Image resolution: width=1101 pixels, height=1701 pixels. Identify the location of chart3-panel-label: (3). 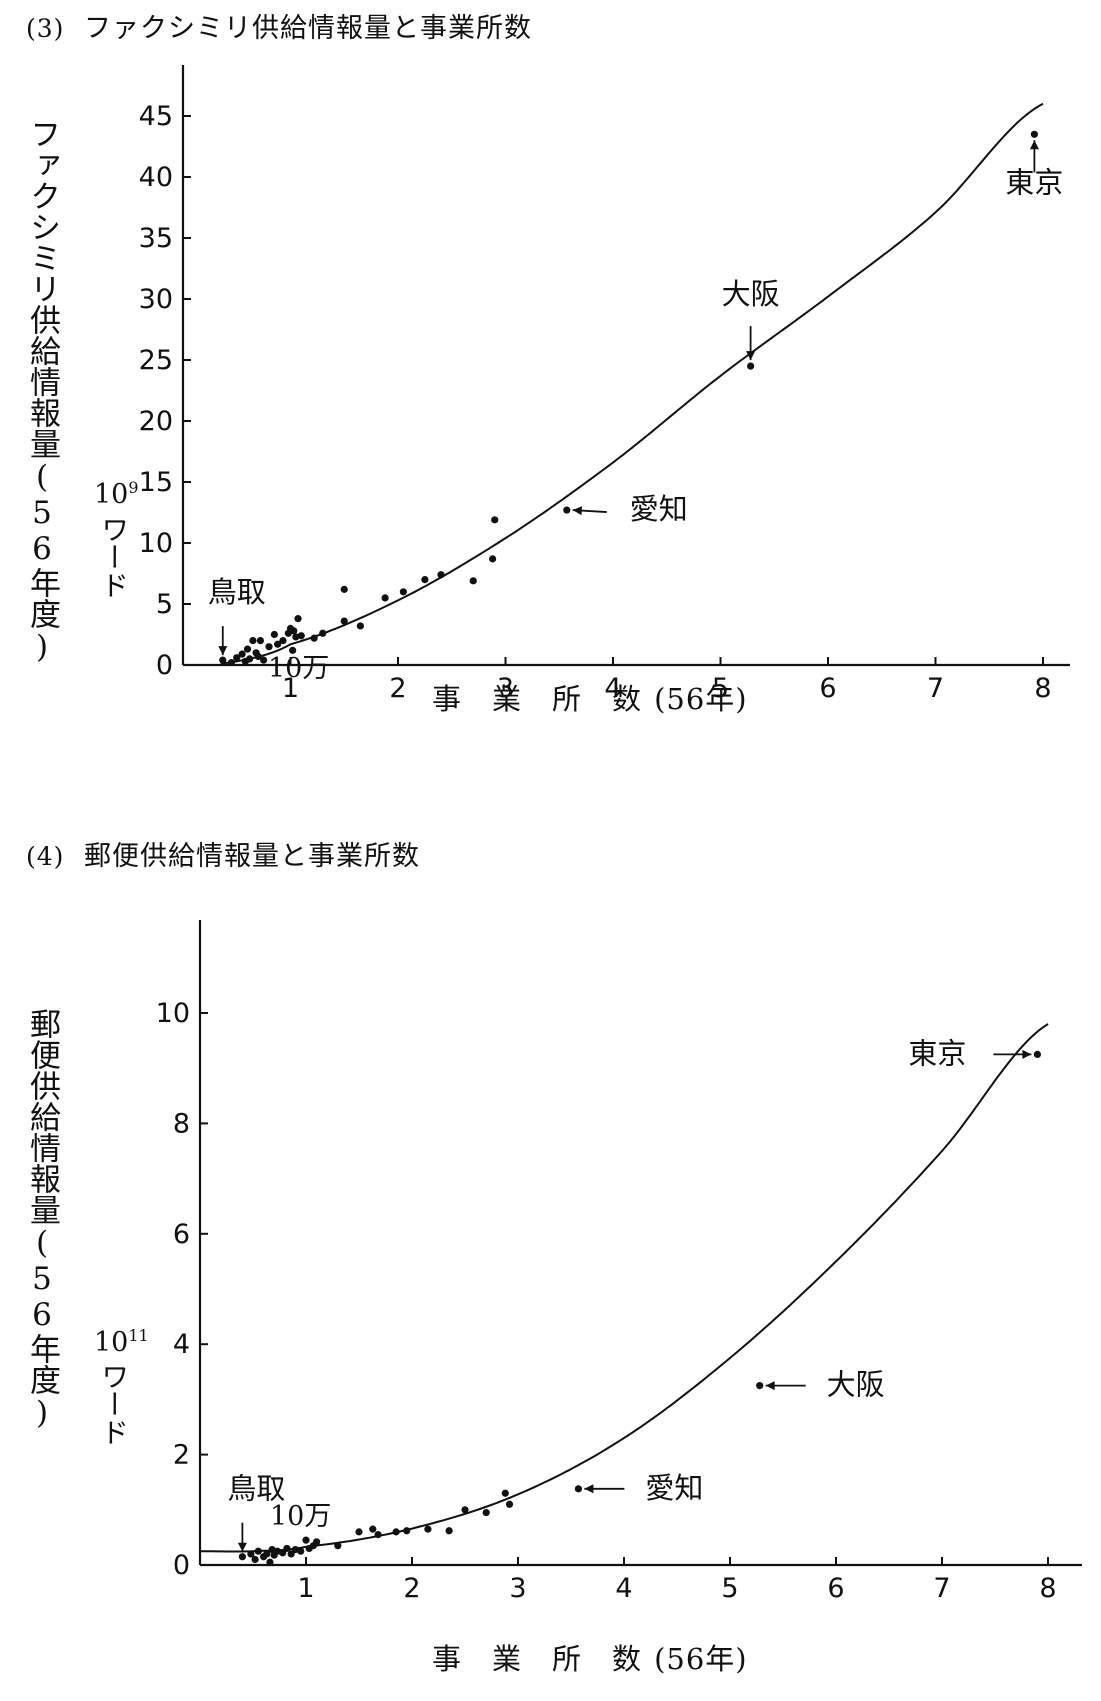
(45, 28).